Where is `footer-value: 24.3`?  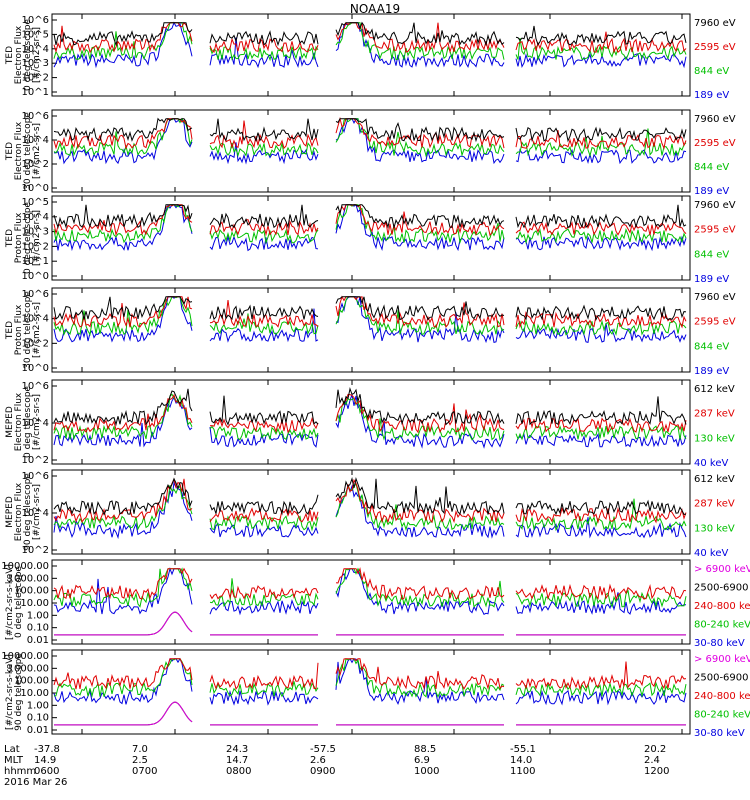
footer-value: 24.3 is located at coordinates (237, 749).